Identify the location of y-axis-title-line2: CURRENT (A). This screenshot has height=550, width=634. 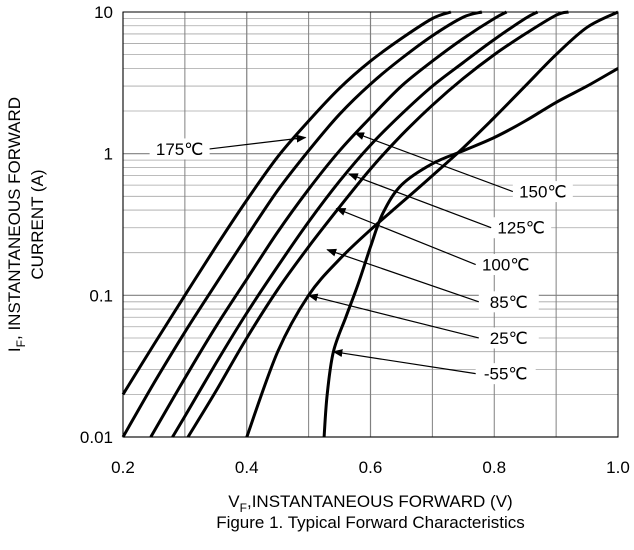
(37, 224).